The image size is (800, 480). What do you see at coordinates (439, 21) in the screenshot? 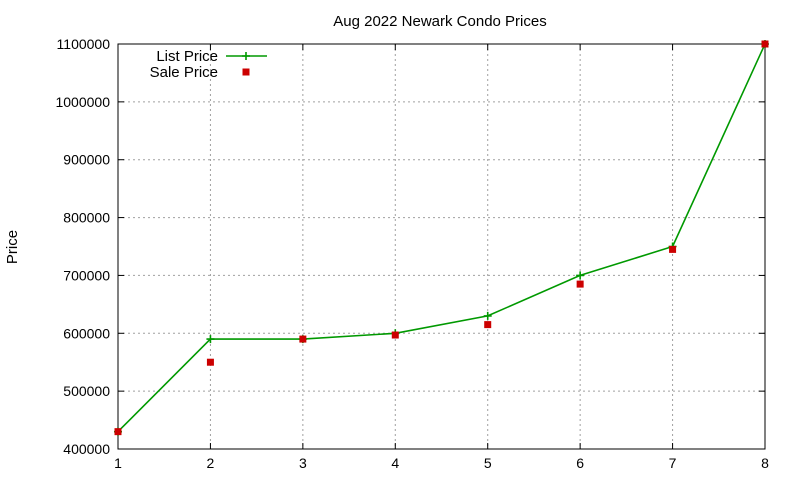
I see `chart-title: Aug 2022 Newark Condo Prices` at bounding box center [439, 21].